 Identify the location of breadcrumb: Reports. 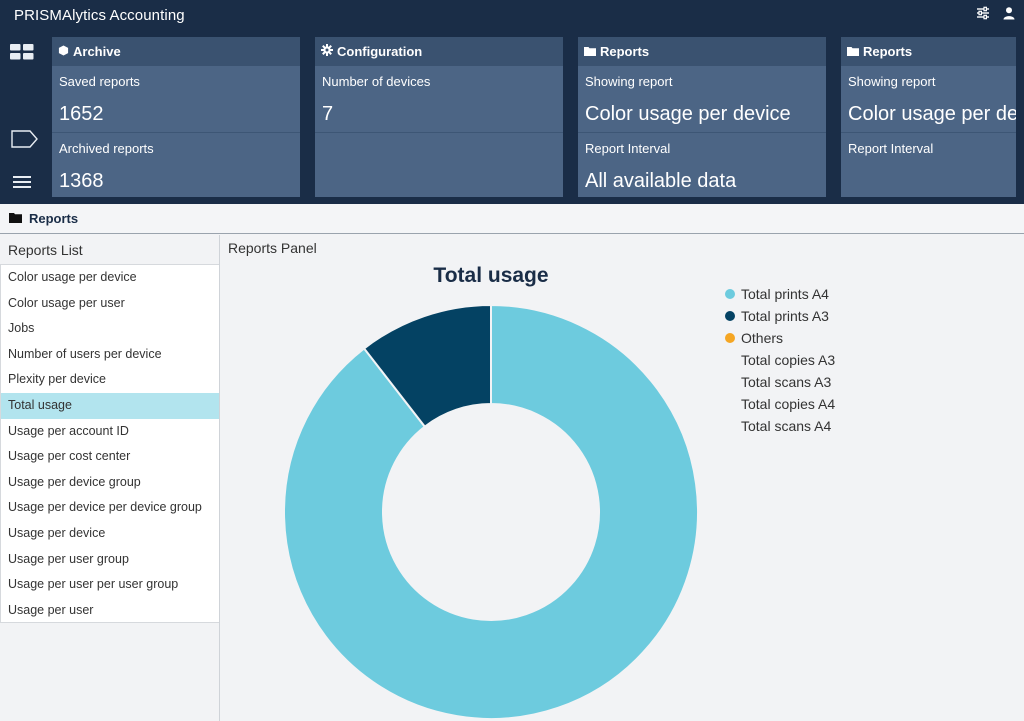
(512, 219).